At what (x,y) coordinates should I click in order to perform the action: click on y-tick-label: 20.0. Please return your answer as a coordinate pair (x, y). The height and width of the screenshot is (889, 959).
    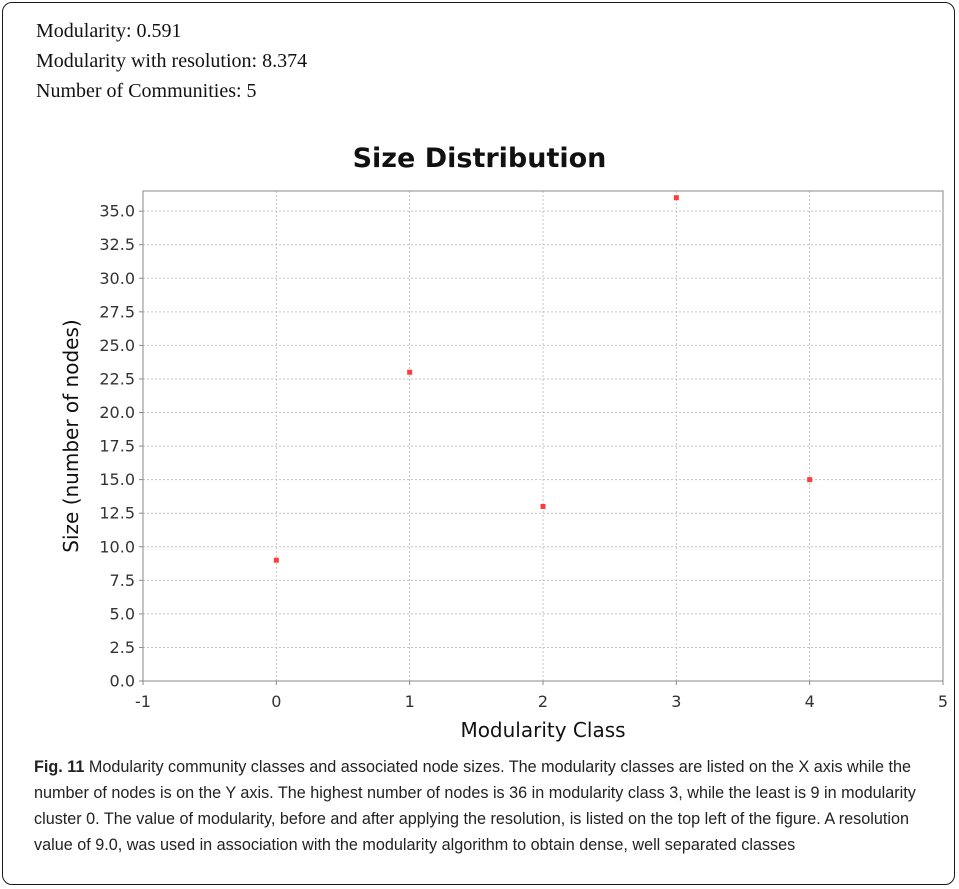
    Looking at the image, I should click on (117, 412).